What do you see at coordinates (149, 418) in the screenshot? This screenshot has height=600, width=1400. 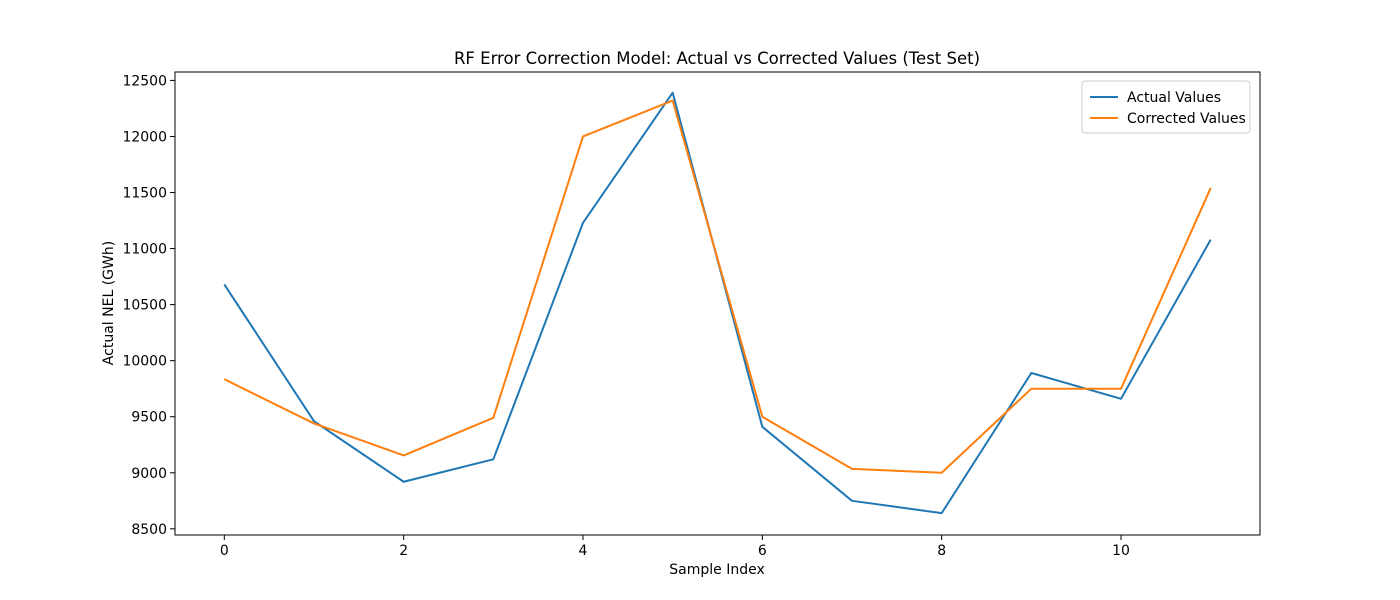 I see `y-tick-label: 9500` at bounding box center [149, 418].